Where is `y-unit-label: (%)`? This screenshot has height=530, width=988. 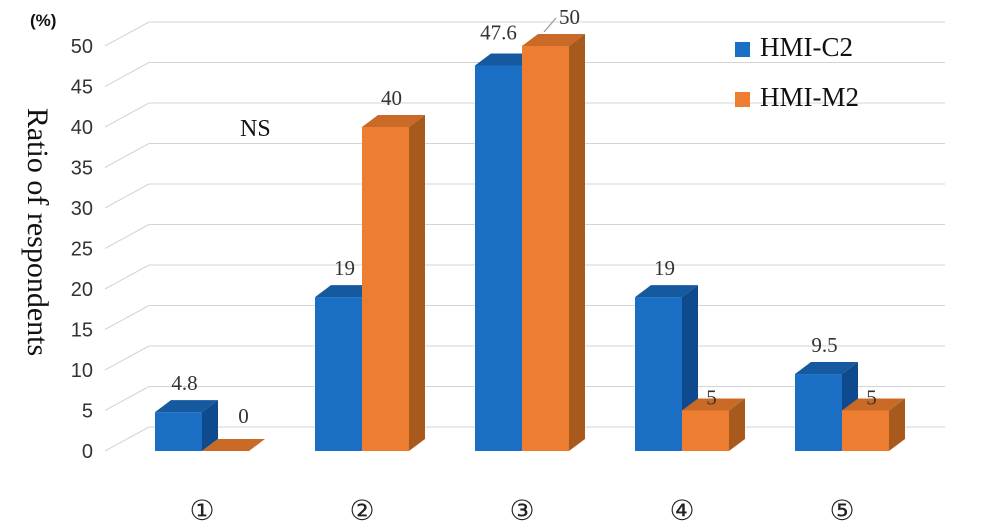 y-unit-label: (%) is located at coordinates (43, 20).